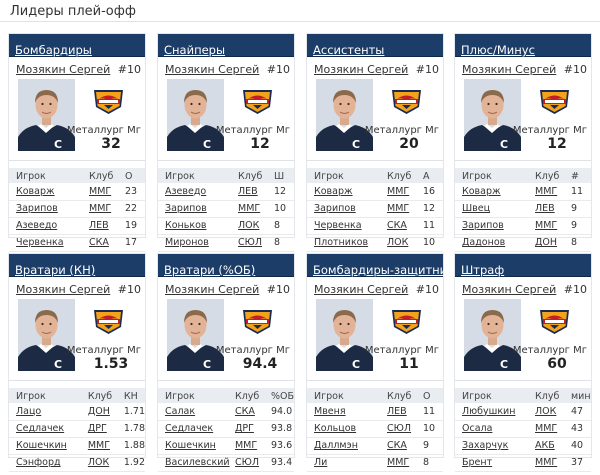 The width and height of the screenshot is (600, 475). I want to click on player-link: Кольцов, so click(335, 428).